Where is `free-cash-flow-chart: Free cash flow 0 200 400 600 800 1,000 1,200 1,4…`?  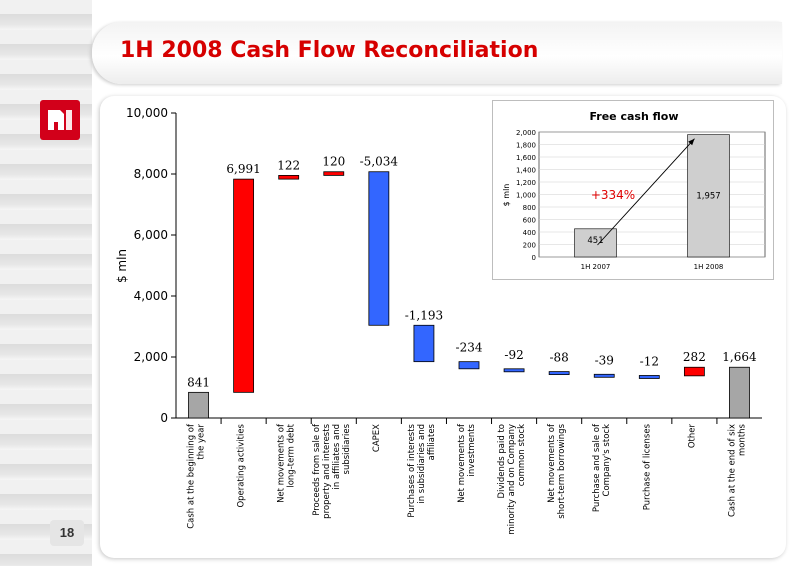
free-cash-flow-chart: Free cash flow 0 200 400 600 800 1,000 1,200 1,4… is located at coordinates (634, 190).